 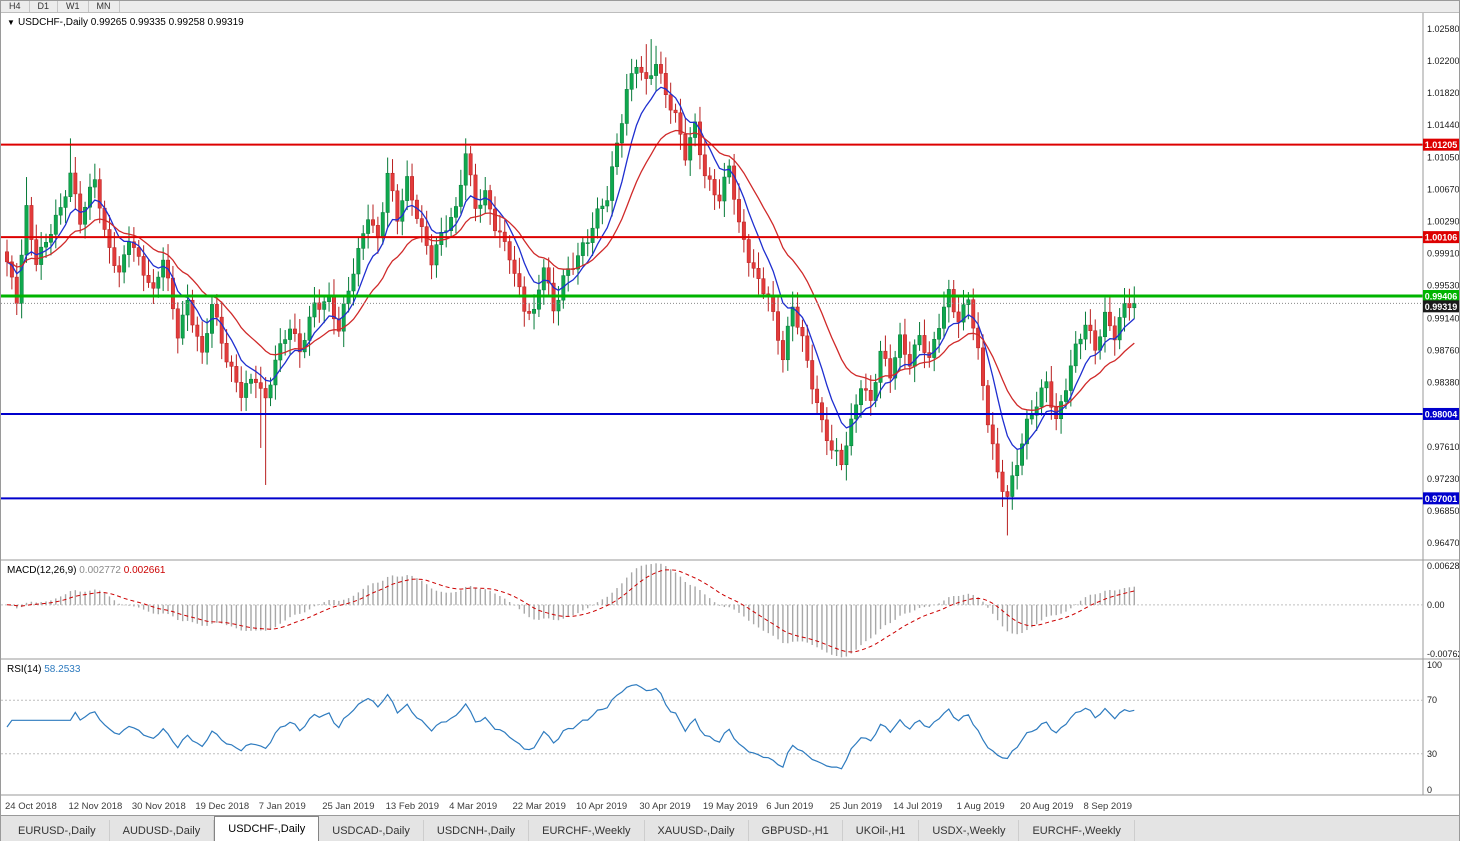 I want to click on svg-text: 0.99910, so click(x=1443, y=254).